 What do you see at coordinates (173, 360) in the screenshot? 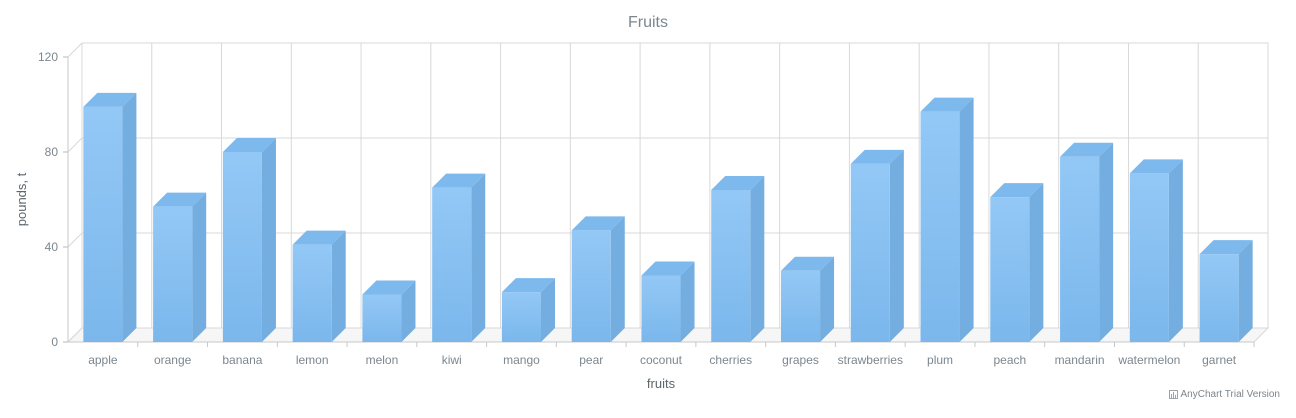
I see `x-tick-label: orange` at bounding box center [173, 360].